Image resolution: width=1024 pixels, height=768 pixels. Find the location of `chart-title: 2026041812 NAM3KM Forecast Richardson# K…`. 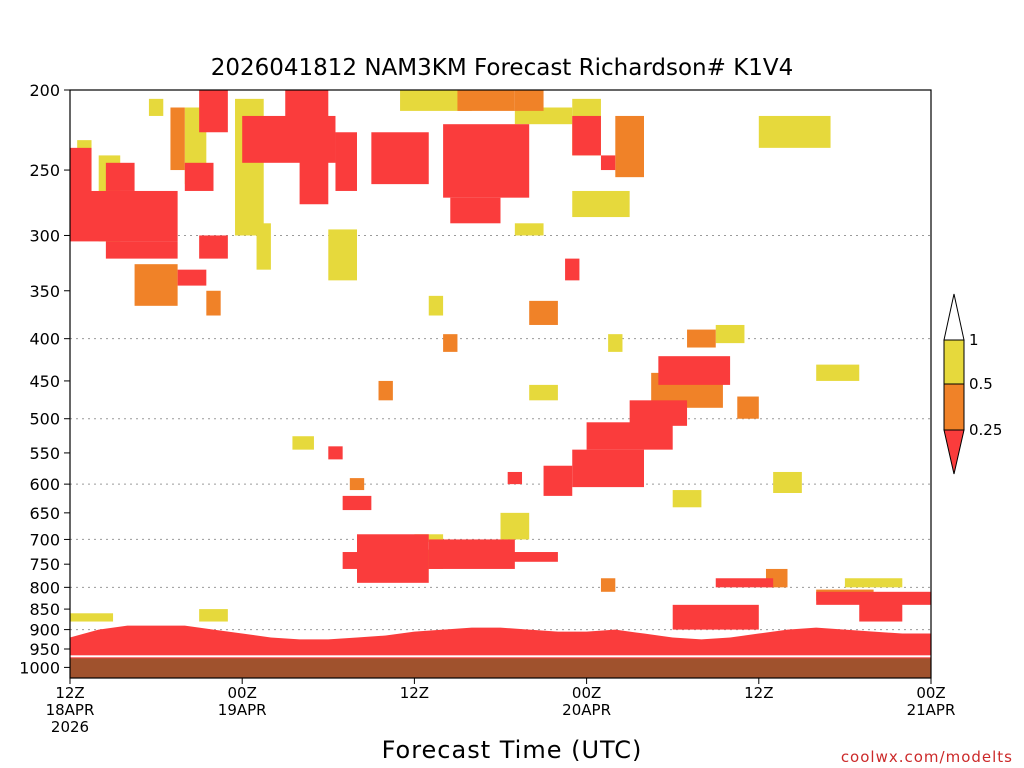

chart-title: 2026041812 NAM3KM Forecast Richardson# K… is located at coordinates (502, 68).